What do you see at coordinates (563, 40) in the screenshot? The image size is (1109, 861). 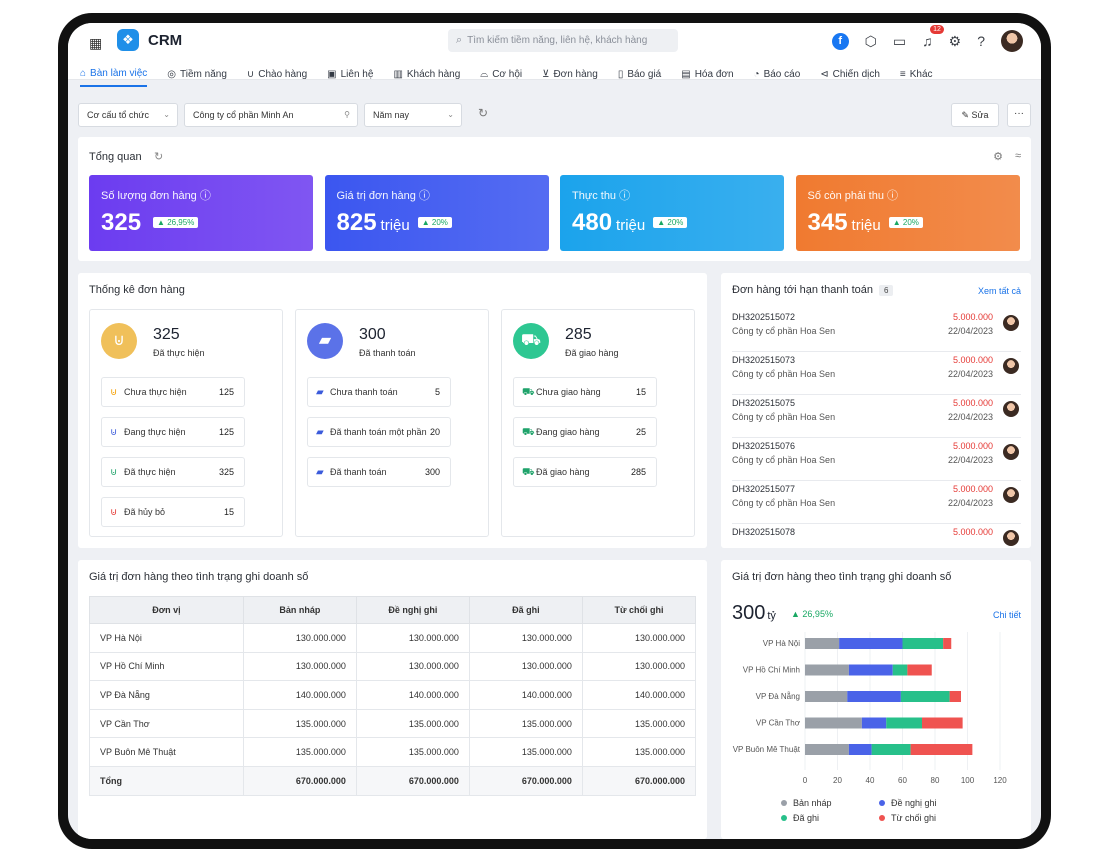 I see `search-input: ⌕ Tìm kiếm tiềm năng, liên hệ, khách hàng` at bounding box center [563, 40].